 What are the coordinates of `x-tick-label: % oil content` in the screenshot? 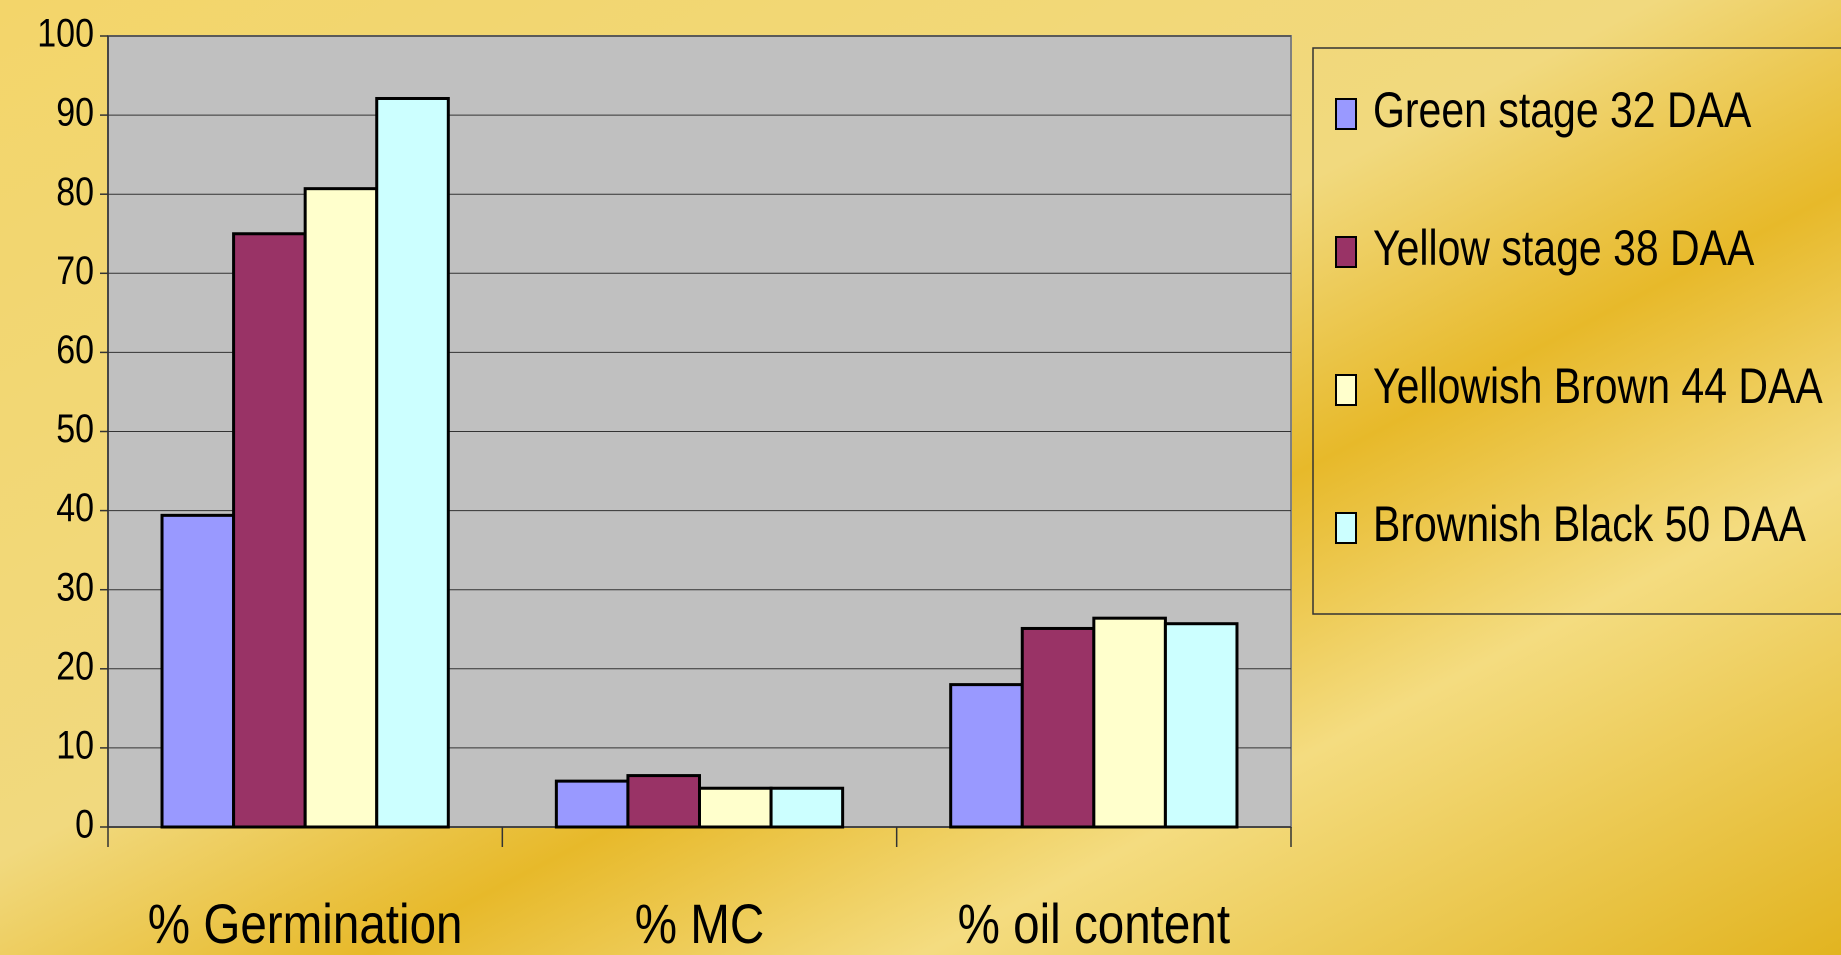 It's located at (1094, 924).